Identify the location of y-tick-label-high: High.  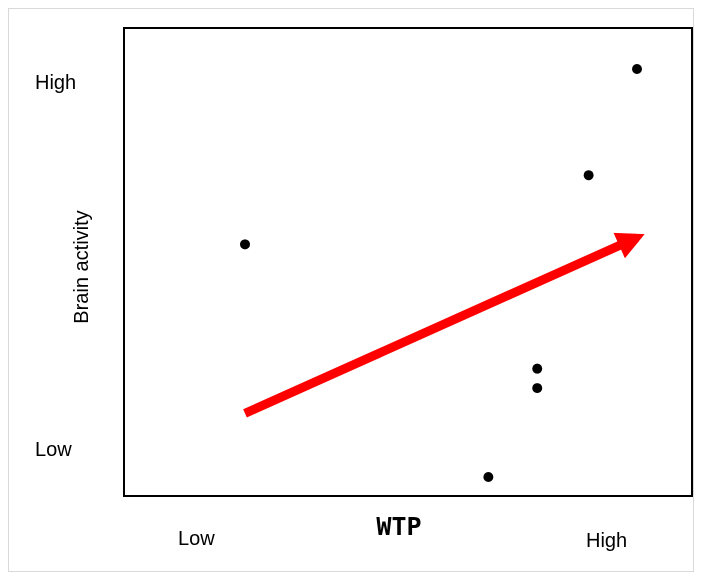
(55, 83).